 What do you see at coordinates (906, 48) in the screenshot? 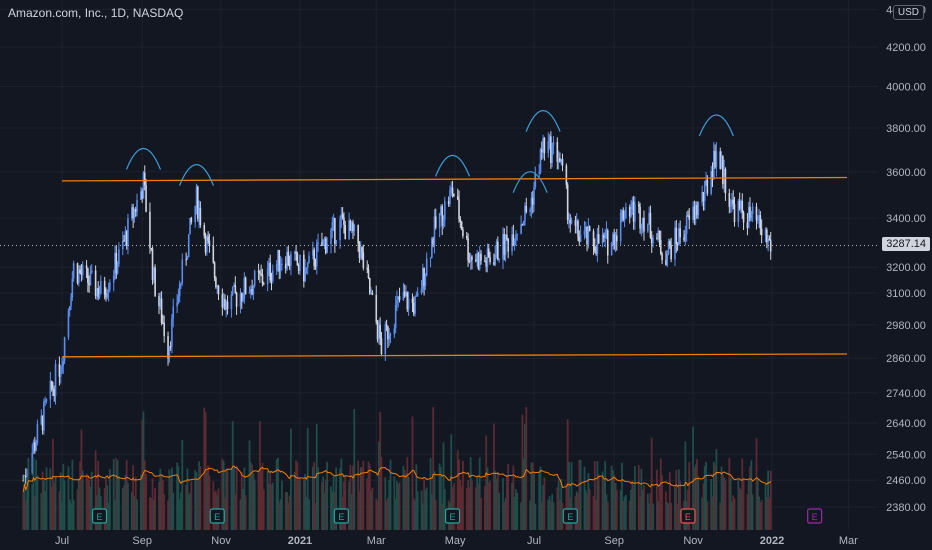
I see `y-tick-label: 4200.00` at bounding box center [906, 48].